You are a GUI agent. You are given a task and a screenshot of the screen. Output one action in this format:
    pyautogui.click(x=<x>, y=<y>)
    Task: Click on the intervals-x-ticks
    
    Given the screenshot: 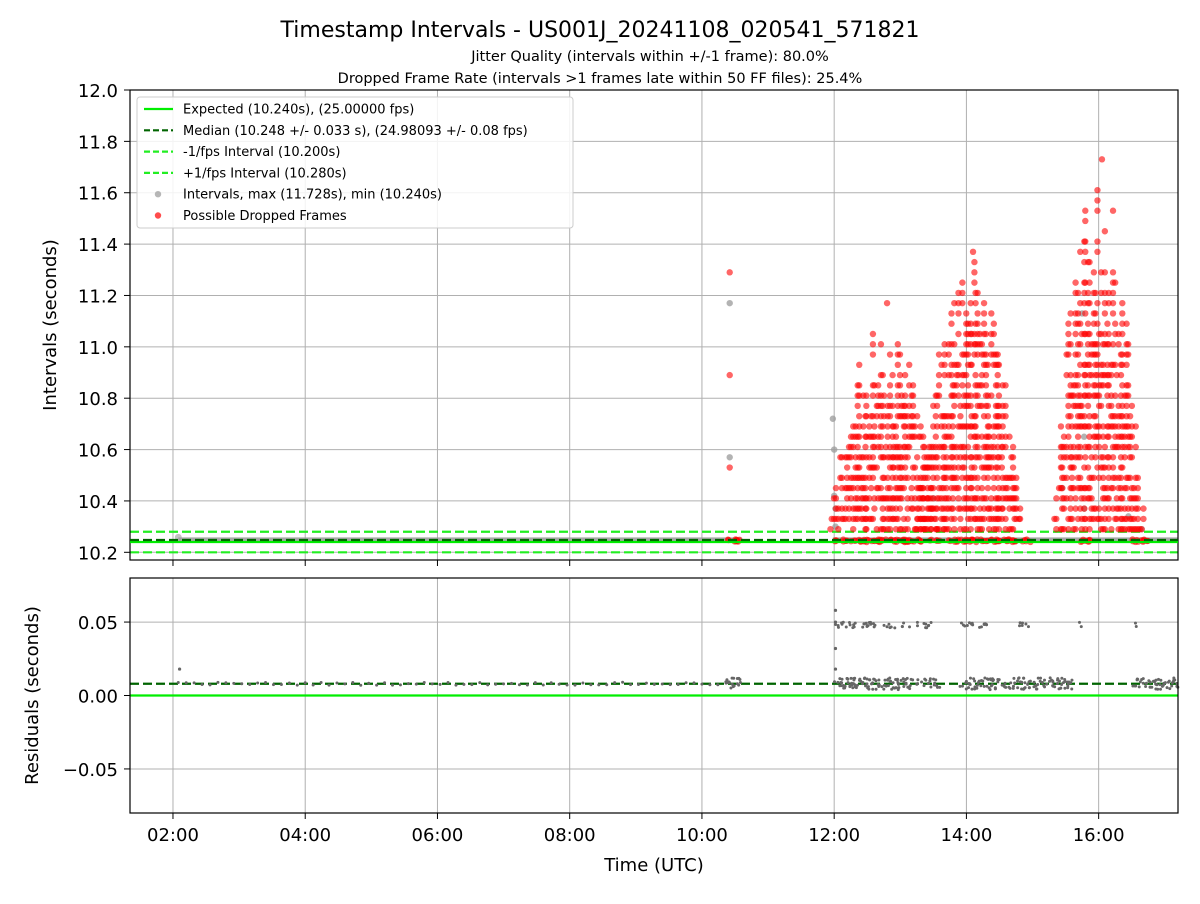 What is the action you would take?
    pyautogui.click(x=636, y=563)
    